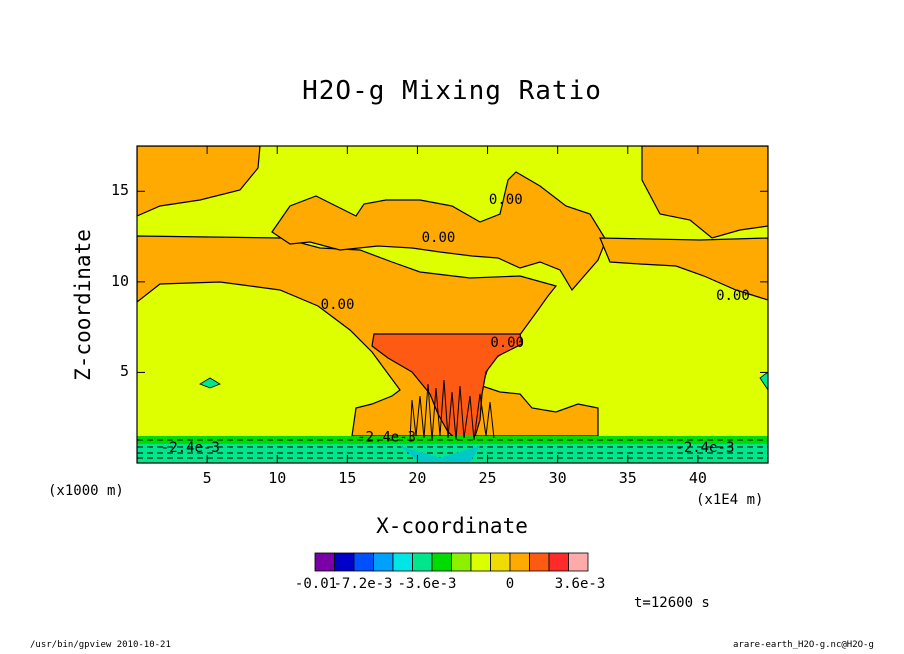 The image size is (904, 654). I want to click on y-tick-label: 15, so click(119, 190).